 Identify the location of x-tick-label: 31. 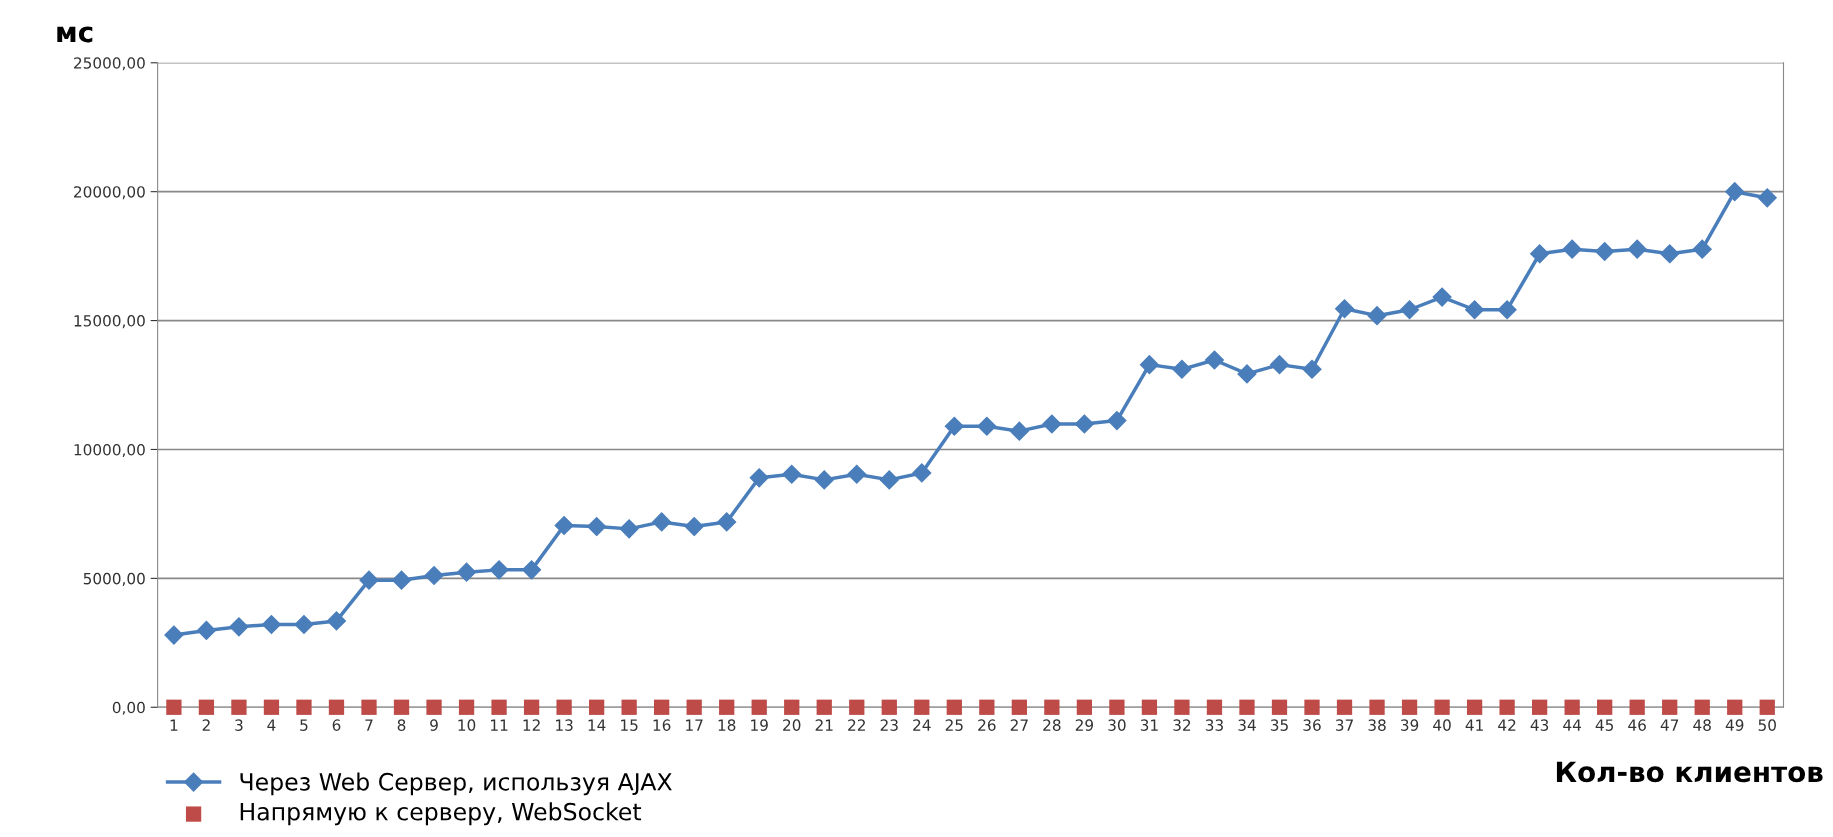
(1149, 725).